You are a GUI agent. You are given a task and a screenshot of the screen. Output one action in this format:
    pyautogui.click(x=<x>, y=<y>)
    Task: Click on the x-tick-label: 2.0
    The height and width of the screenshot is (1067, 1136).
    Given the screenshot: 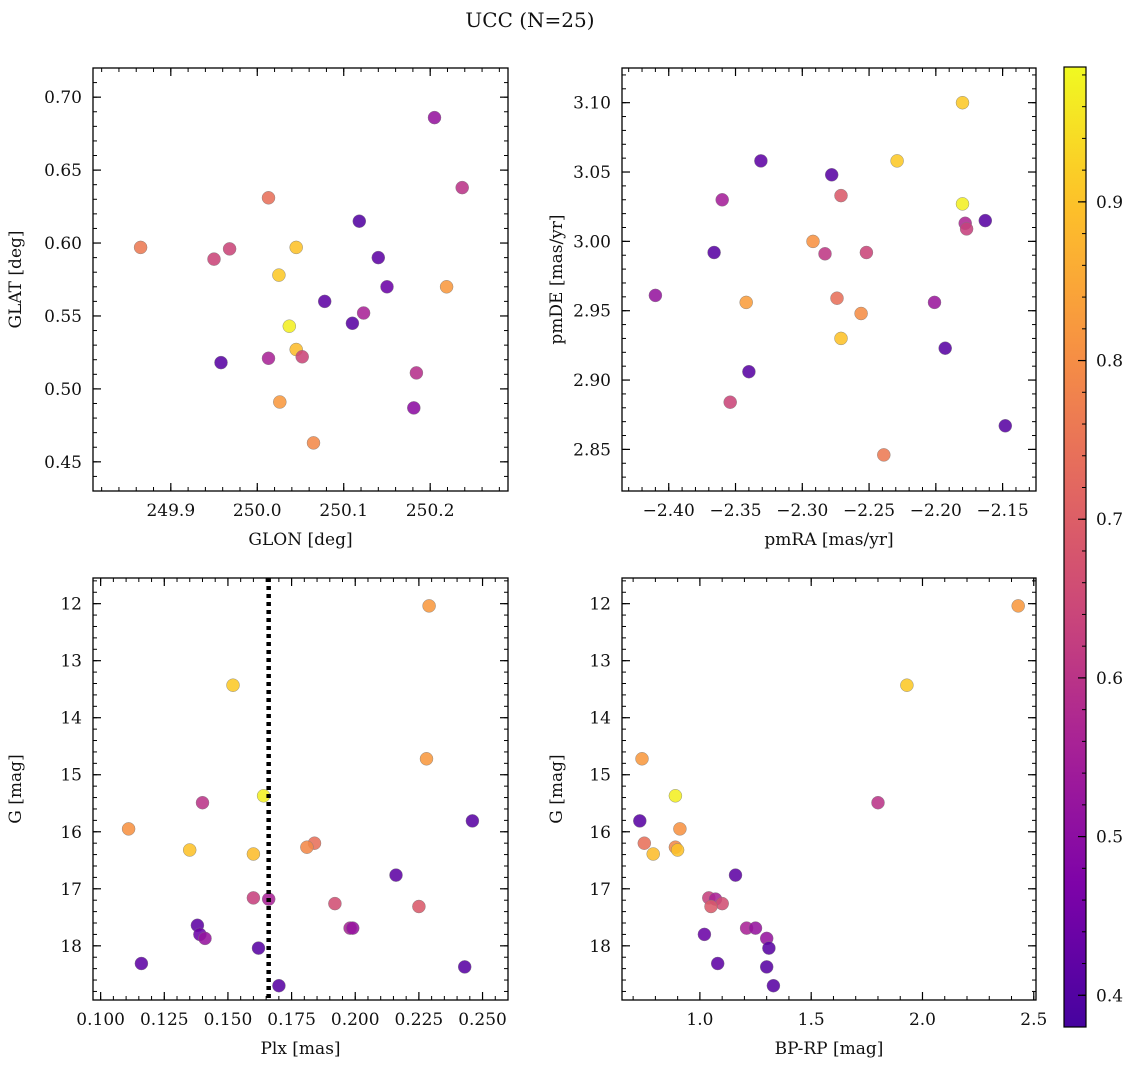 What is the action you would take?
    pyautogui.click(x=922, y=1020)
    